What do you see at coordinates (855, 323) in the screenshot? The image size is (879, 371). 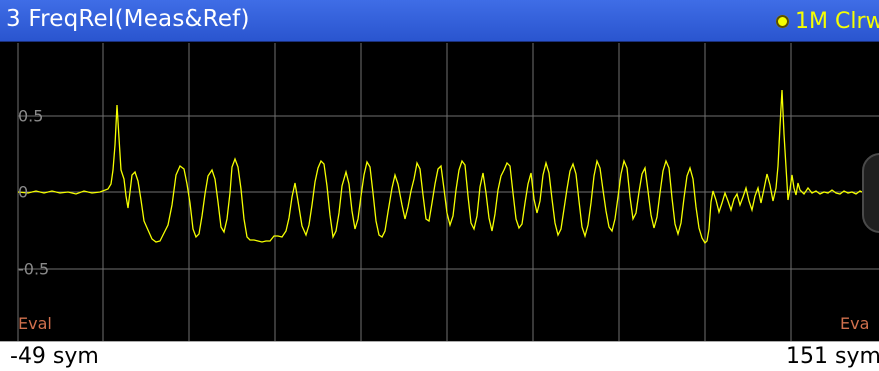 I see `eval-marker-right: Eva` at bounding box center [855, 323].